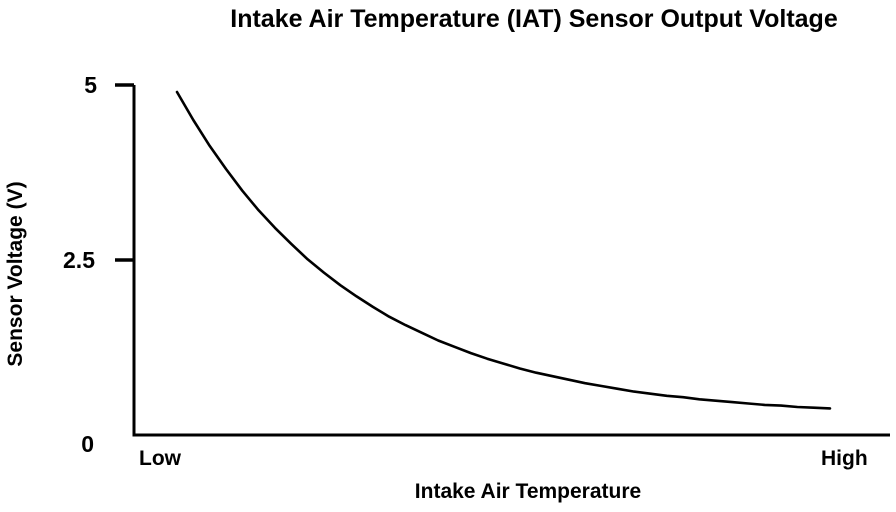  What do you see at coordinates (844, 458) in the screenshot?
I see `x-tick-label-high: High` at bounding box center [844, 458].